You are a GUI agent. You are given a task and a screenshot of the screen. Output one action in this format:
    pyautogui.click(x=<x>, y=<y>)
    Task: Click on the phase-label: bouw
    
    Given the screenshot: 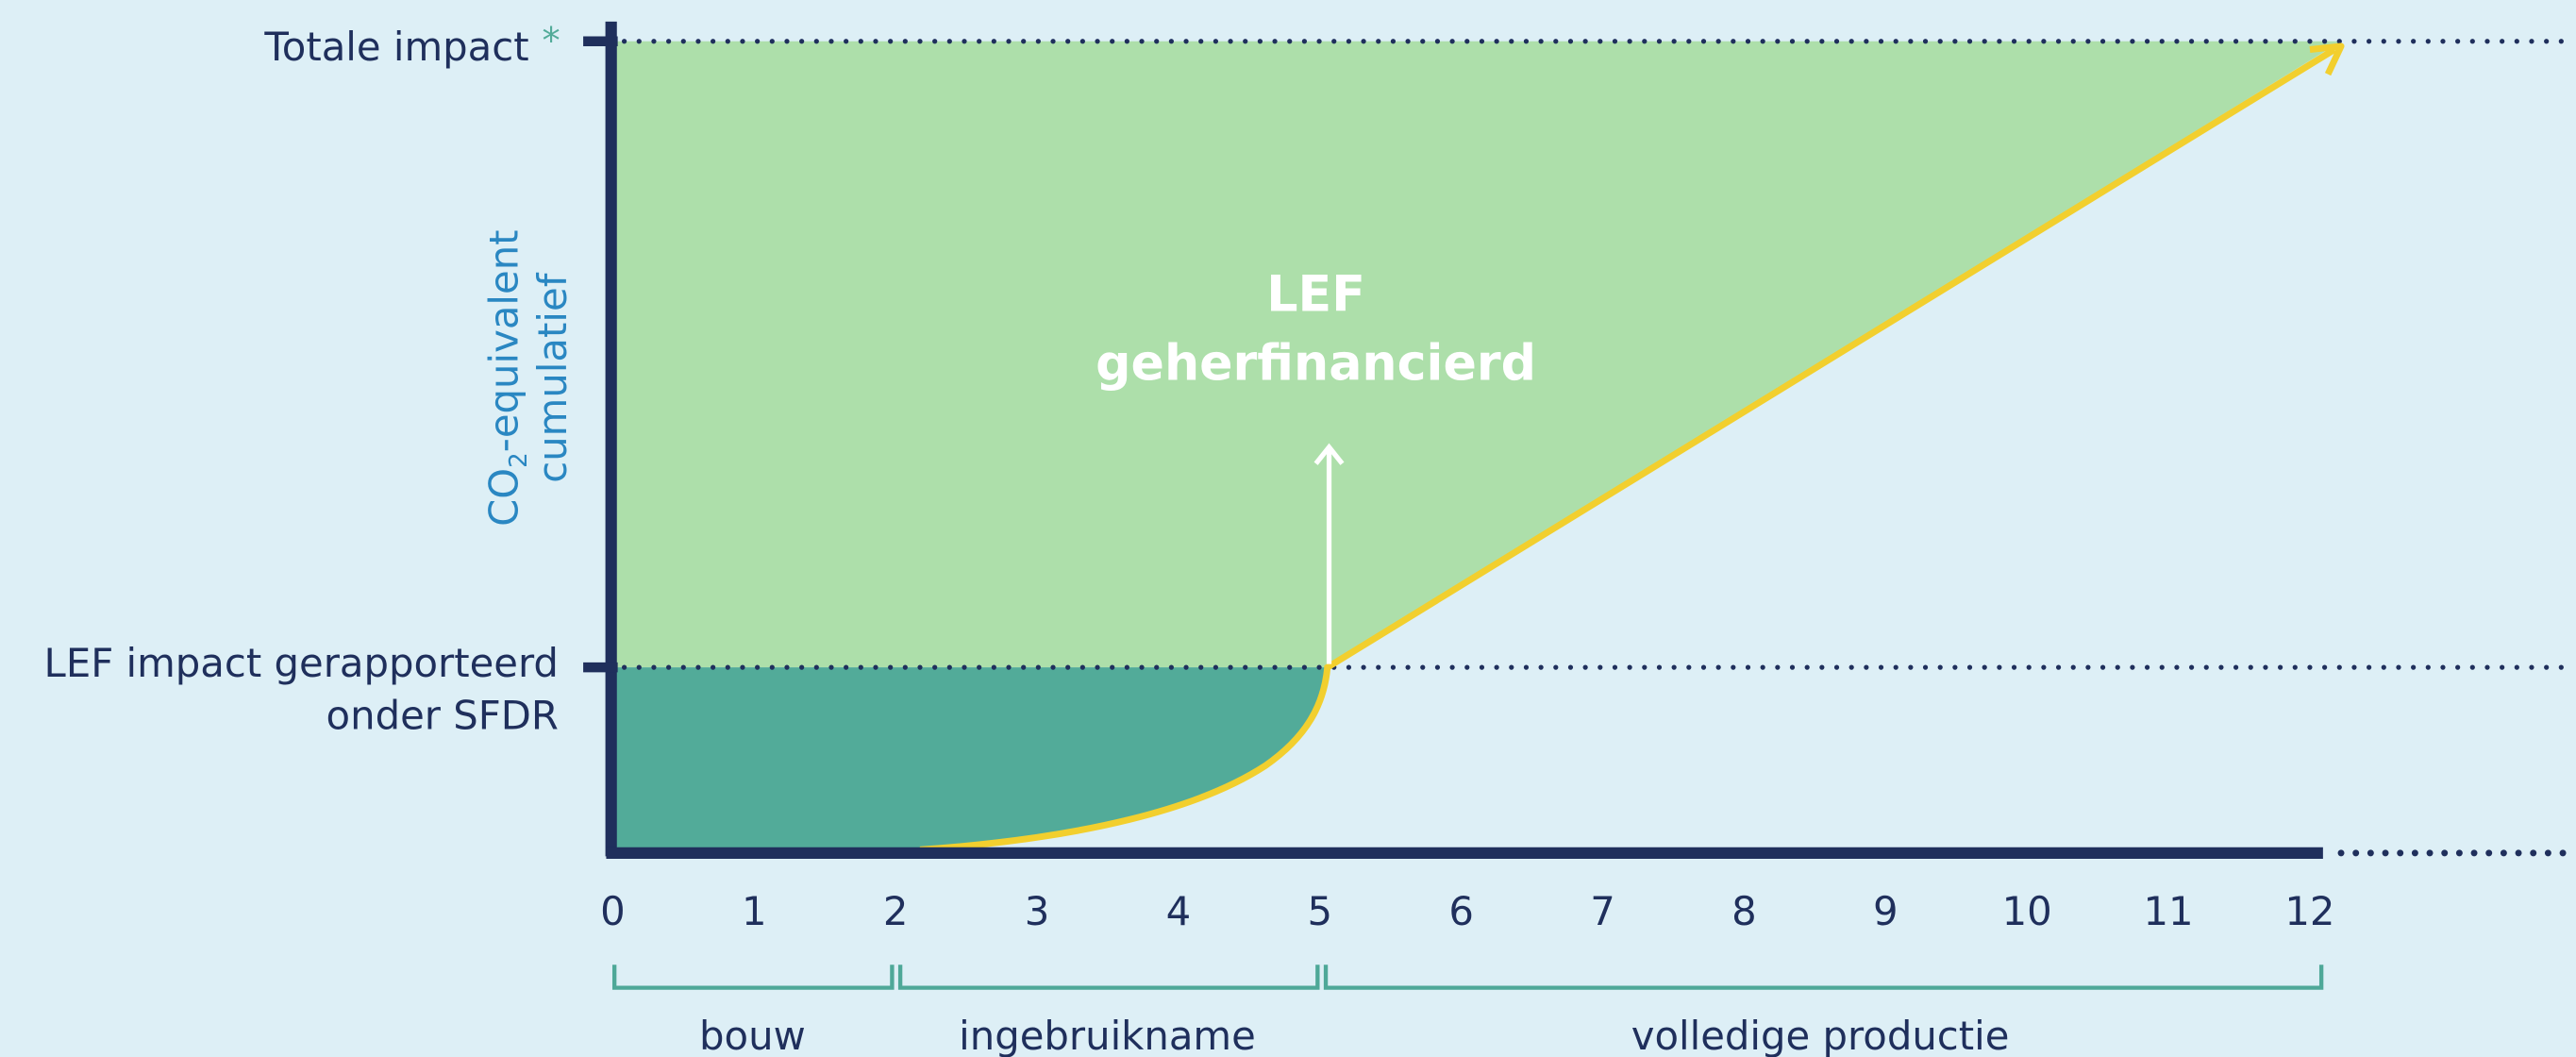 What is the action you would take?
    pyautogui.click(x=752, y=1035)
    